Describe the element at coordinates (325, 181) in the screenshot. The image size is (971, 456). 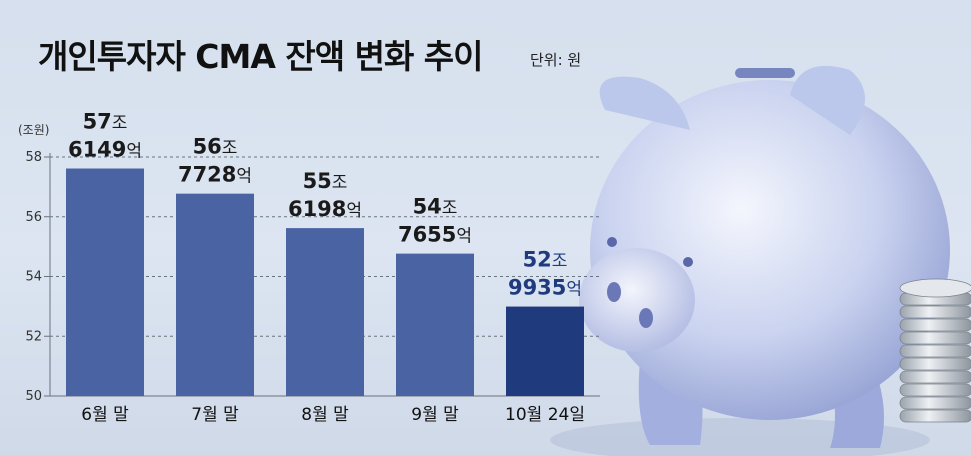
I see `data-label-jo: 55조` at that location.